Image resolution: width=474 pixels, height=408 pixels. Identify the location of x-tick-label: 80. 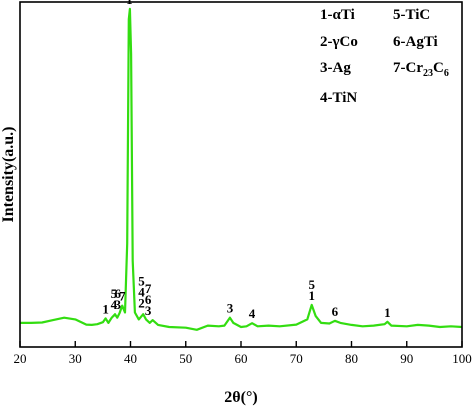
(351, 358).